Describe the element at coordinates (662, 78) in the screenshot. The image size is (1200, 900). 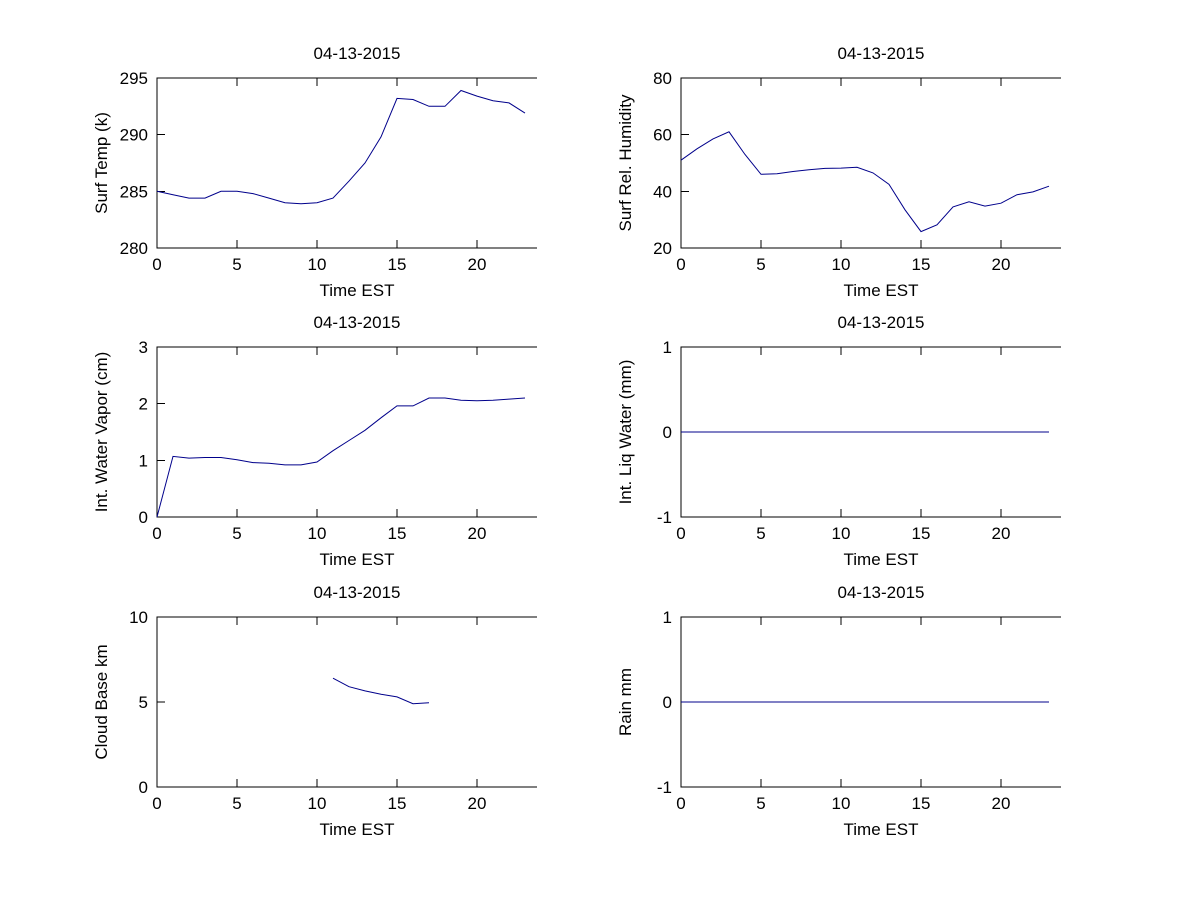
I see `svg-text: 80` at that location.